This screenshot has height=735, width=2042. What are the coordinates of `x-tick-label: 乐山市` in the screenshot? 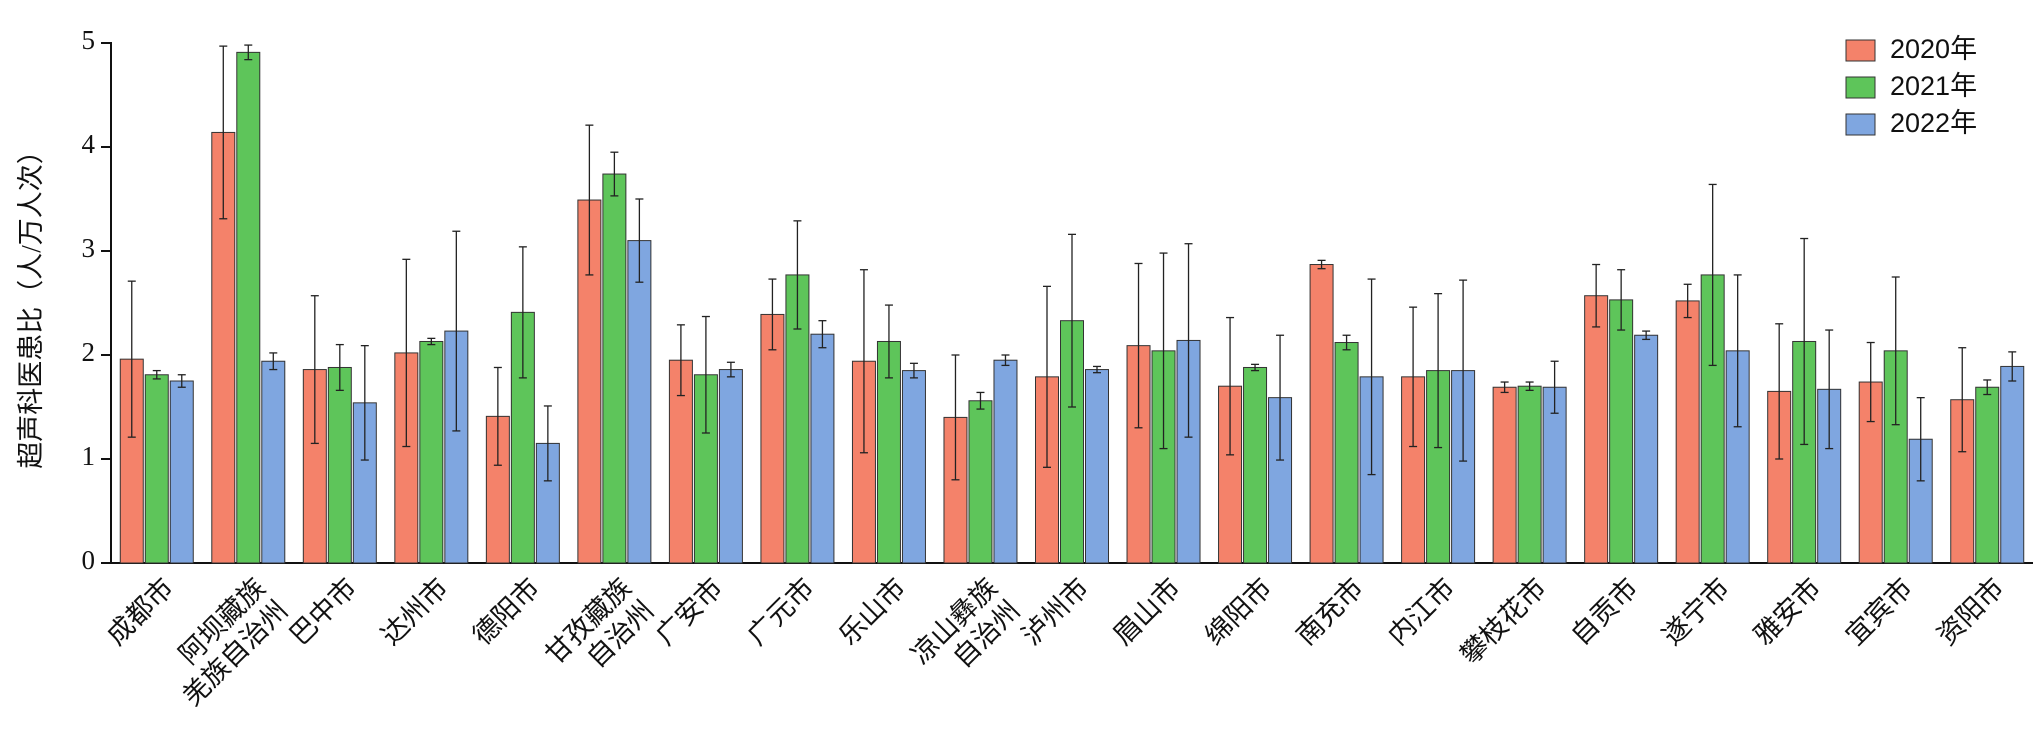 It's located at (872, 611).